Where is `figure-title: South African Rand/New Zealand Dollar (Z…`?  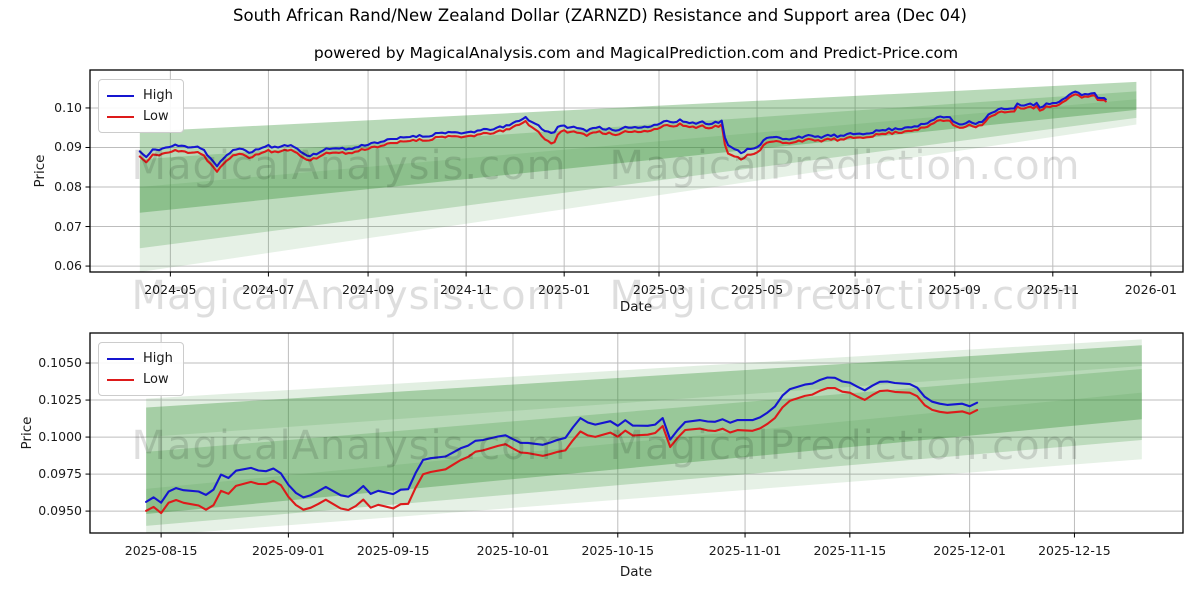
figure-title: South African Rand/New Zealand Dollar (Z… is located at coordinates (600, 15).